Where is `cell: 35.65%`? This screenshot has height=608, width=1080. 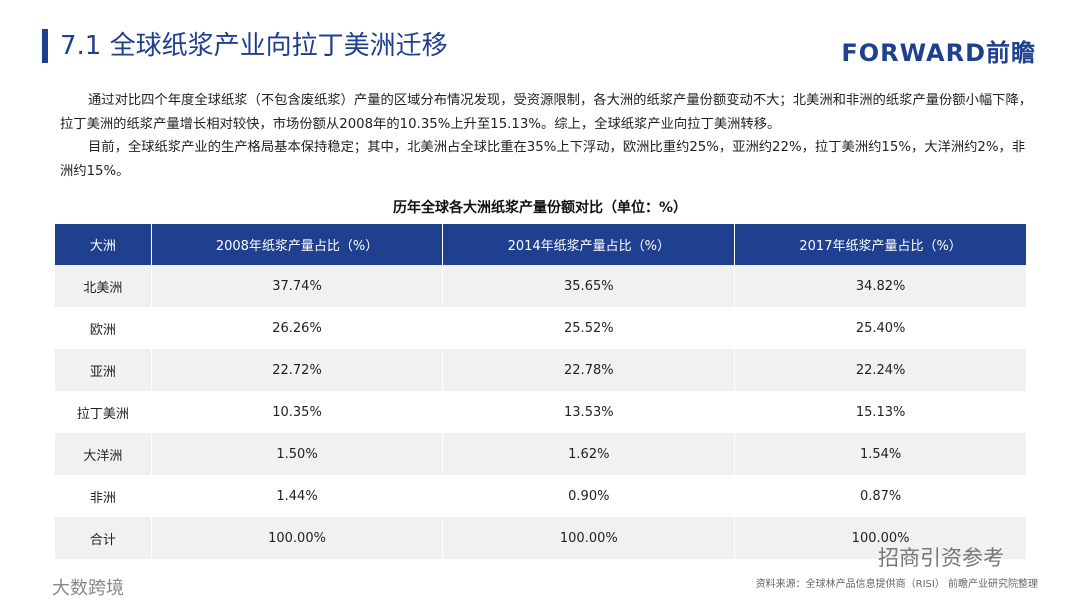
cell: 35.65% is located at coordinates (589, 286).